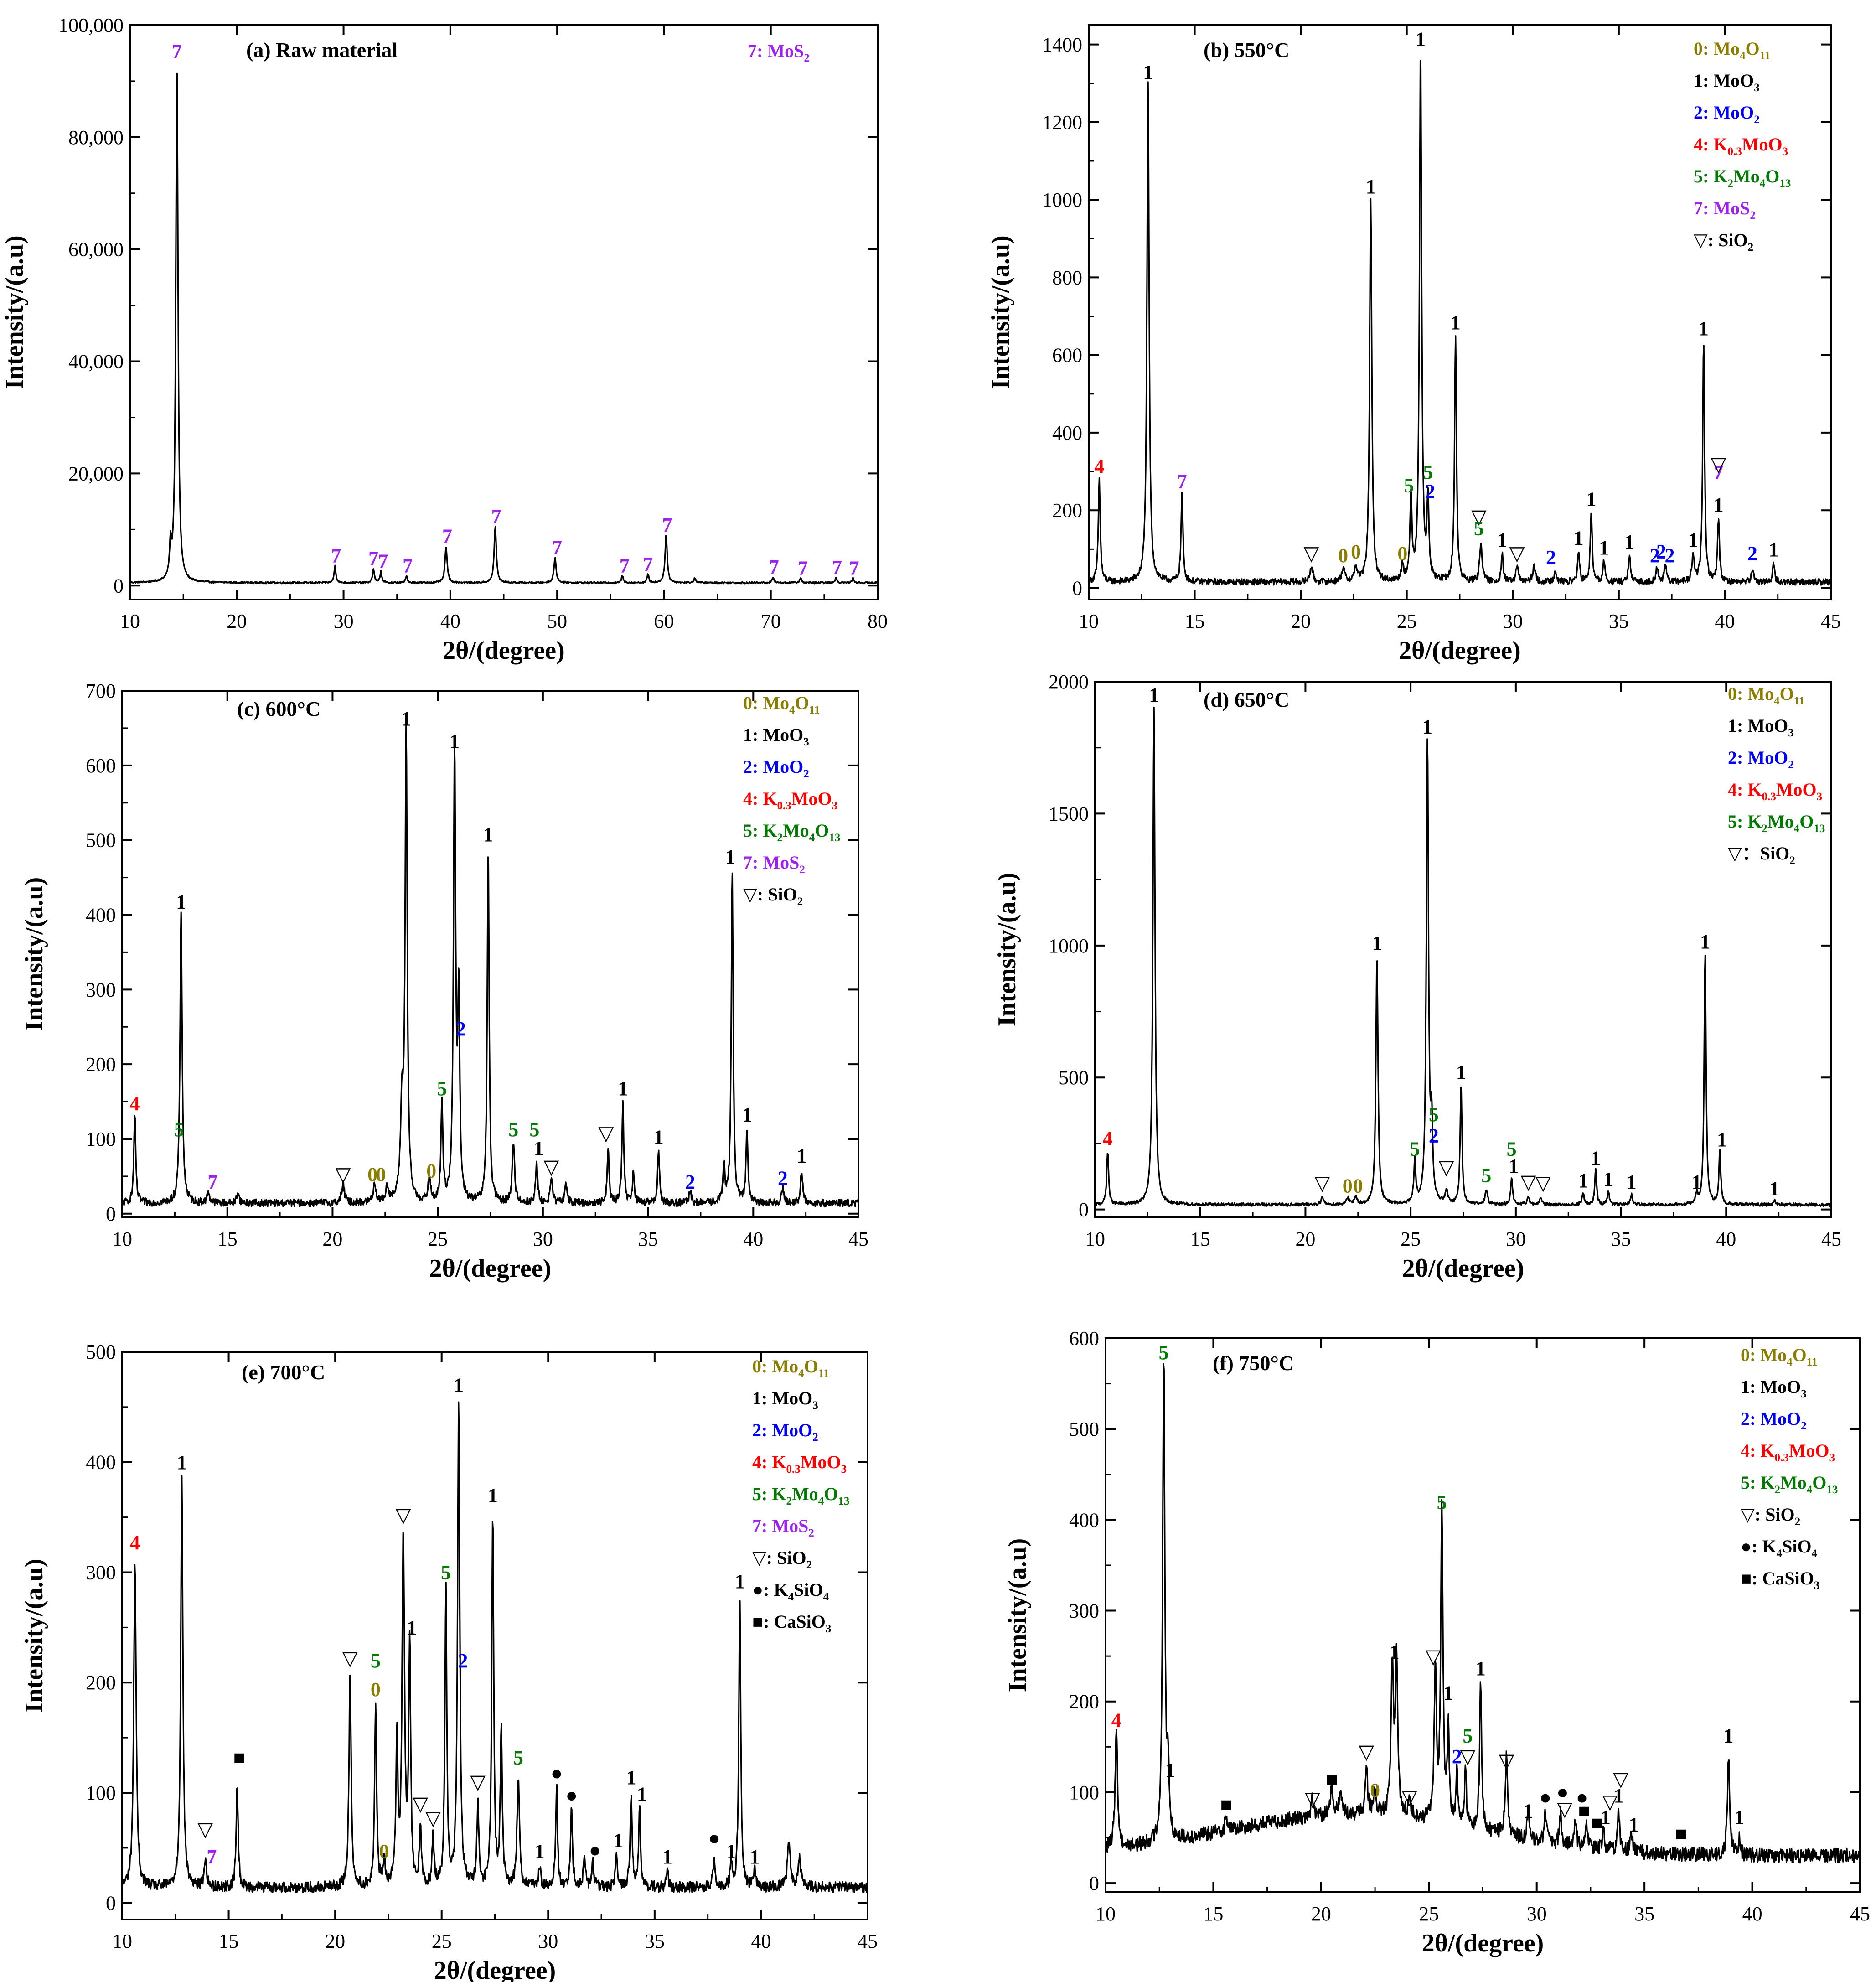 The height and width of the screenshot is (1982, 1876). I want to click on peak-label: 4, so click(1108, 1138).